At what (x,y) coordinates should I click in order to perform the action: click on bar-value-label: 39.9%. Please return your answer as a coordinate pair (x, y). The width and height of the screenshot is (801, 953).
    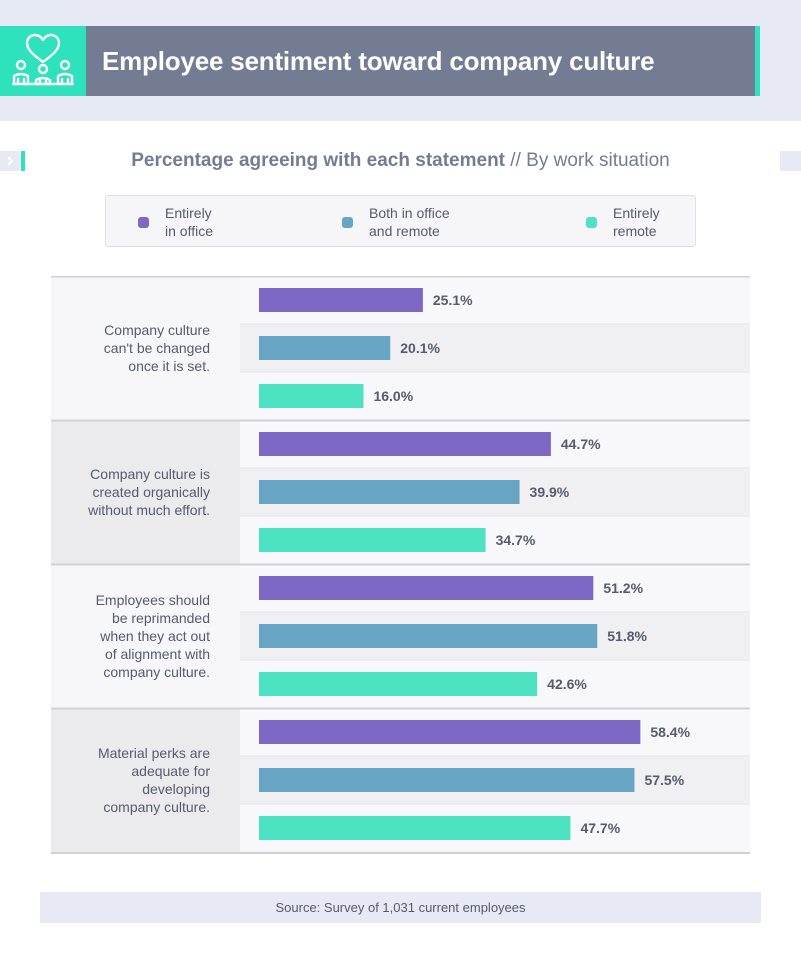
    Looking at the image, I should click on (550, 492).